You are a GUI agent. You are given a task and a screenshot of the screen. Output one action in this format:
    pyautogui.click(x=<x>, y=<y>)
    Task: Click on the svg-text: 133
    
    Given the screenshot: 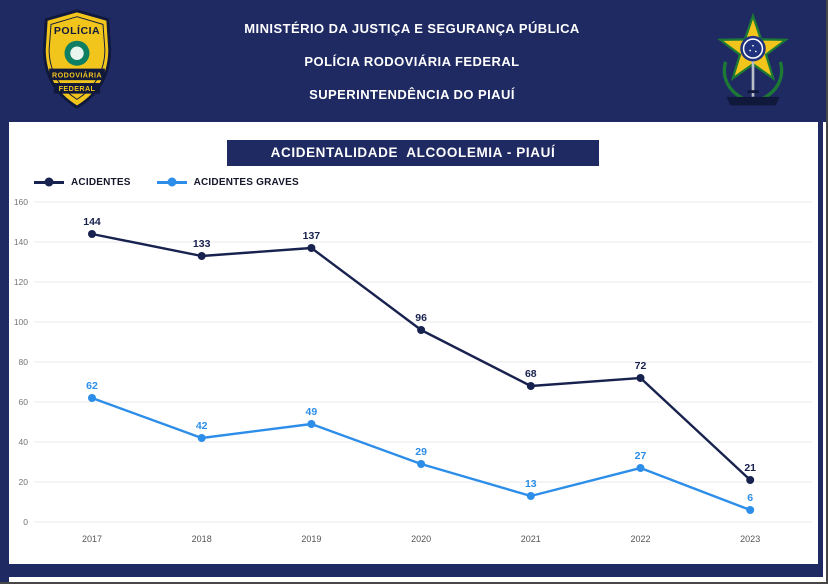 What is the action you would take?
    pyautogui.click(x=202, y=244)
    